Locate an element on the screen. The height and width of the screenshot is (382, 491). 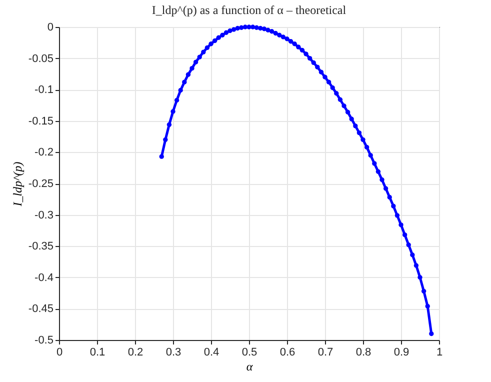
x-tick-label: 0.8 is located at coordinates (364, 352).